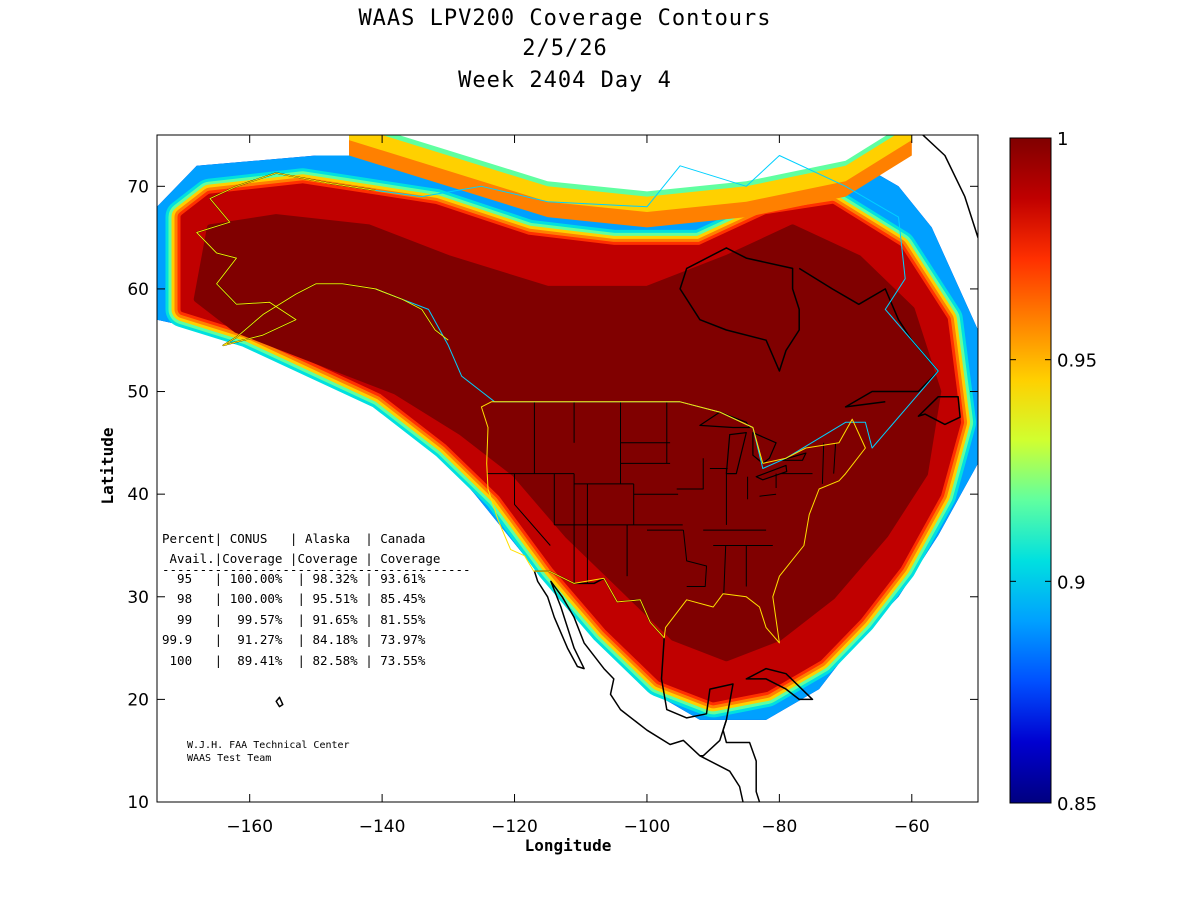  What do you see at coordinates (514, 827) in the screenshot?
I see `x-tick-label: −120` at bounding box center [514, 827].